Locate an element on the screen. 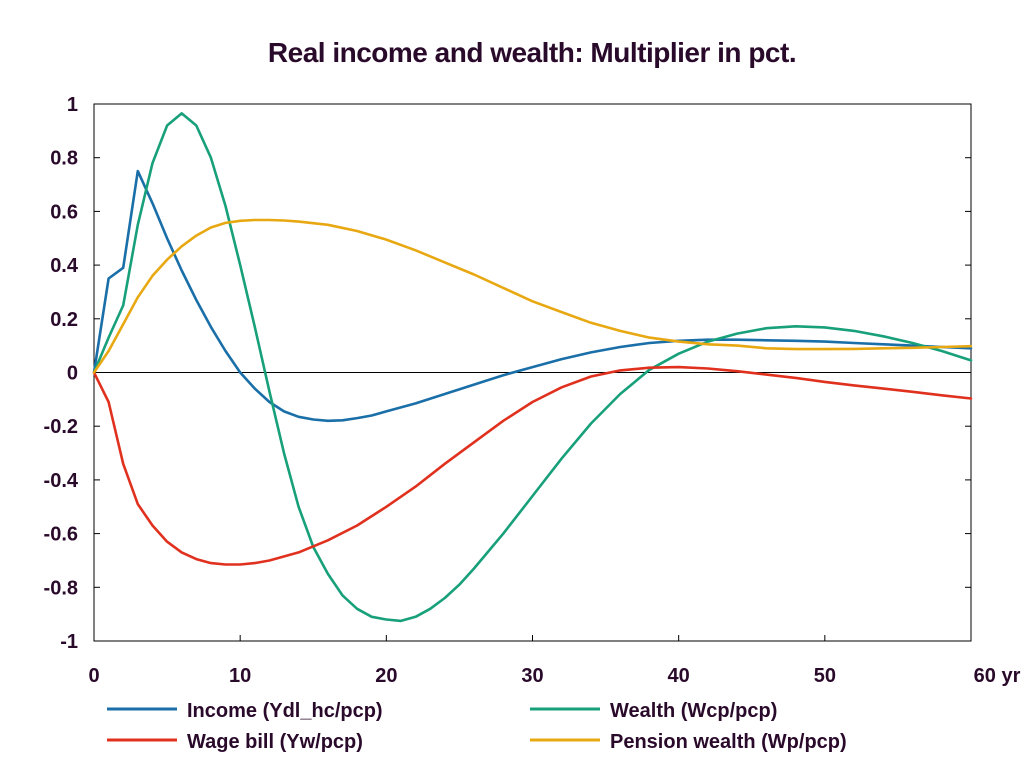  legend-label: Pension wealth (Wp/pcp) is located at coordinates (728, 742).